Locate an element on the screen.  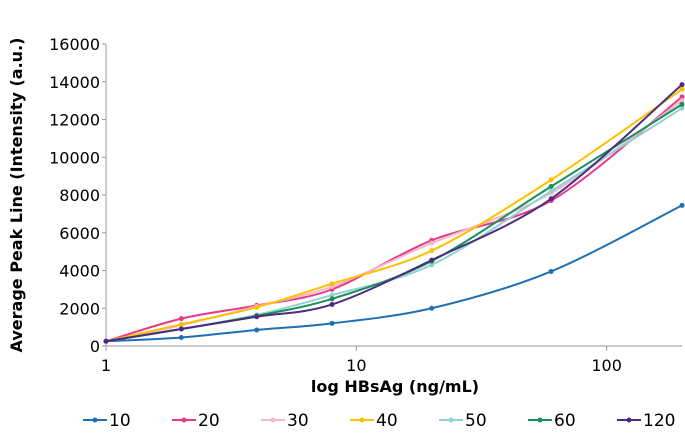
legend-item-120: 120 is located at coordinates (646, 421).